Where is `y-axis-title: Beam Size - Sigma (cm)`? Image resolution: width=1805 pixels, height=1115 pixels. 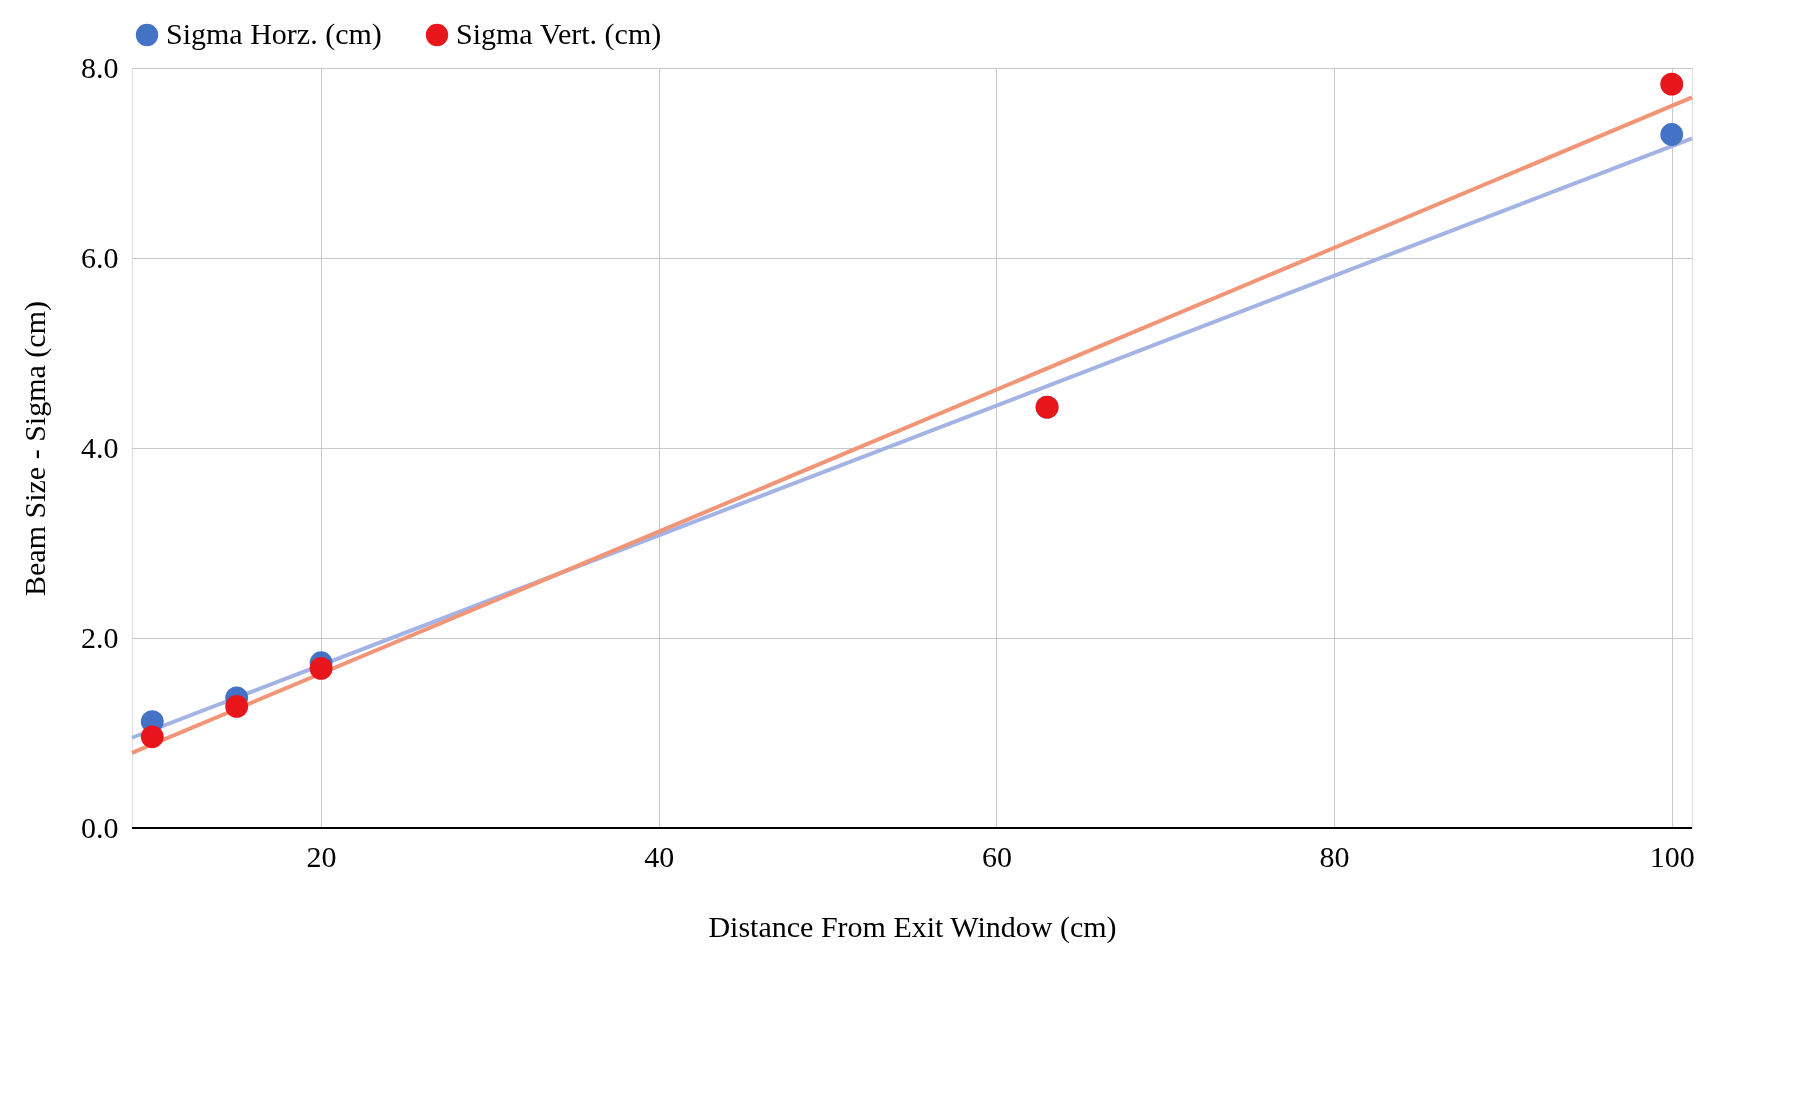 y-axis-title: Beam Size - Sigma (cm) is located at coordinates (35, 448).